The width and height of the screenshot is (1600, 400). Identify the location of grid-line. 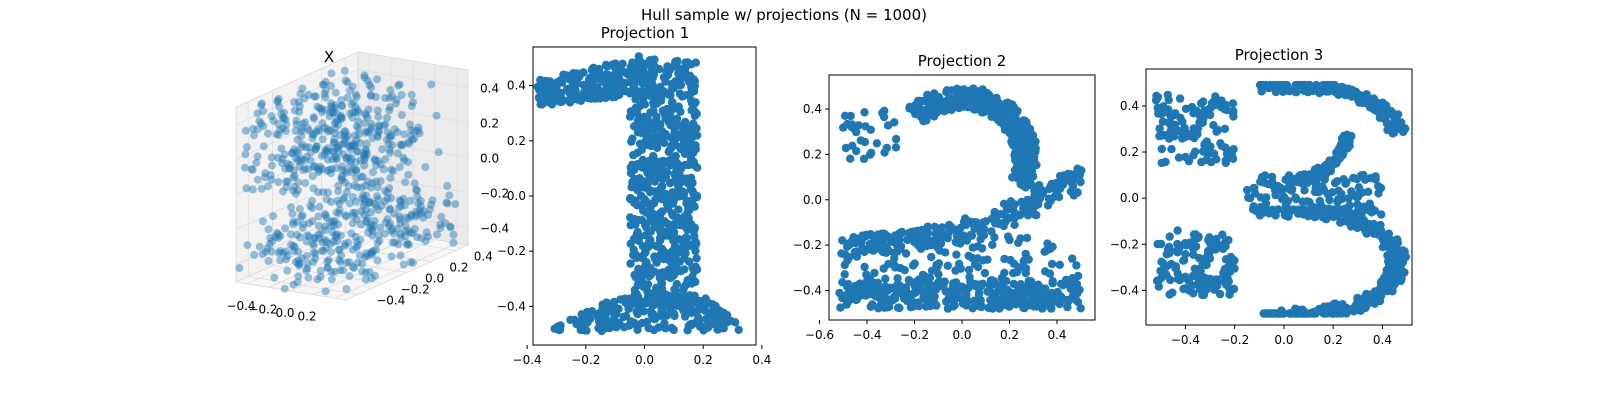
(352, 263).